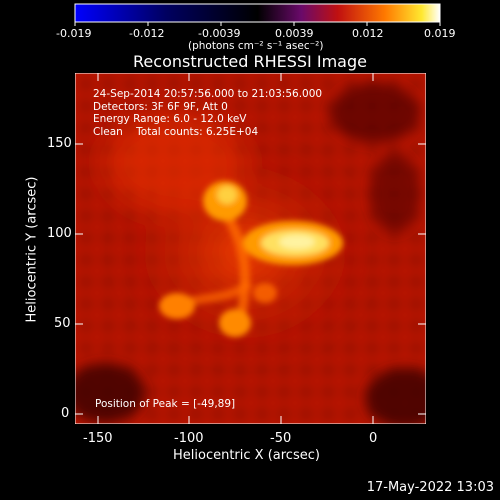 Image resolution: width=500 pixels, height=500 pixels. Describe the element at coordinates (235, 323) in the screenshot. I see `source-south` at that location.